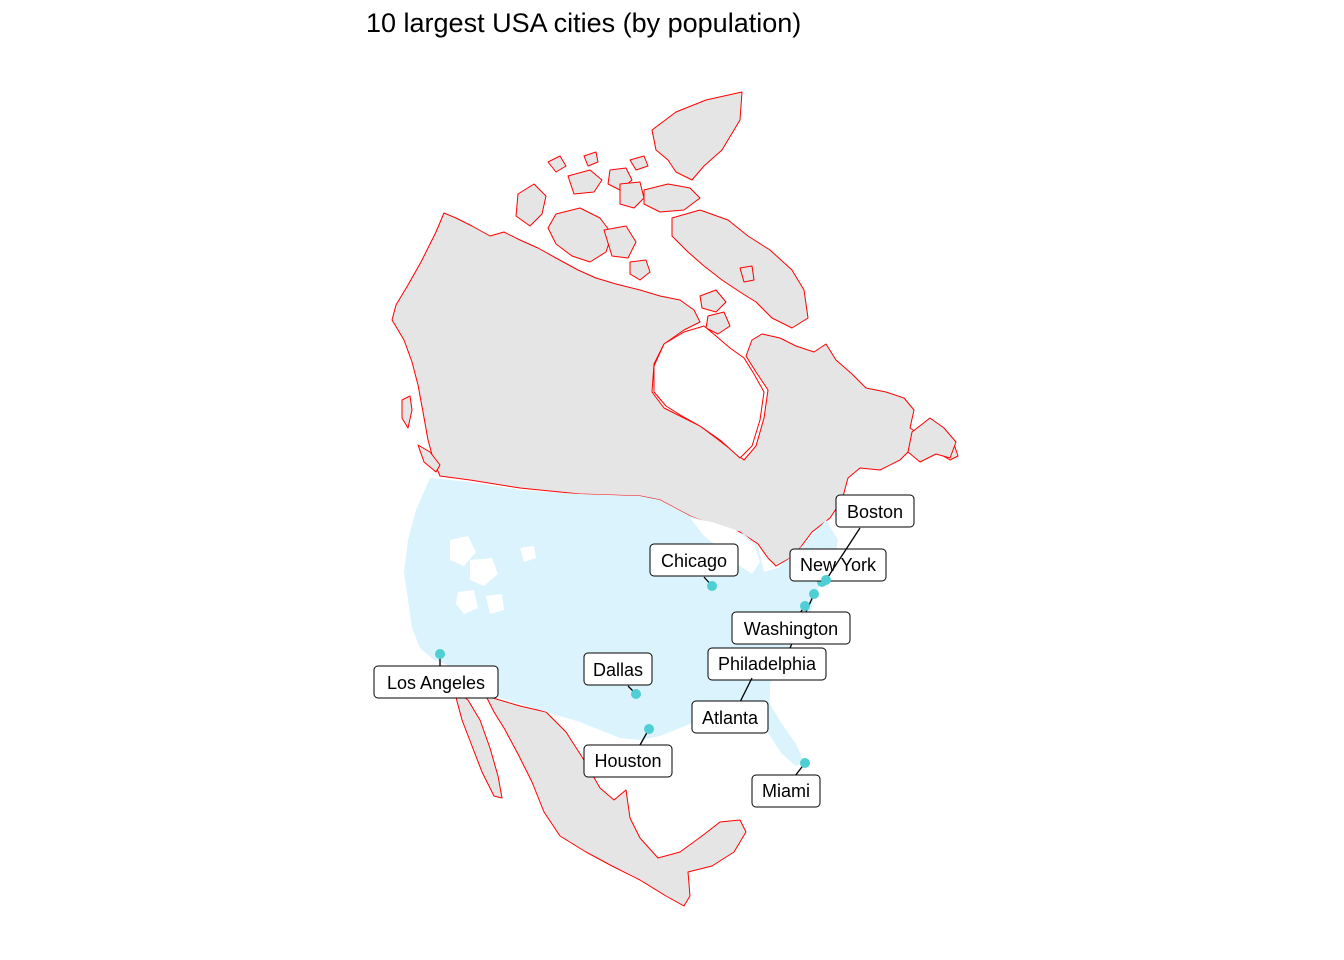  Describe the element at coordinates (632, 195) in the screenshot. I see `island-c` at that location.